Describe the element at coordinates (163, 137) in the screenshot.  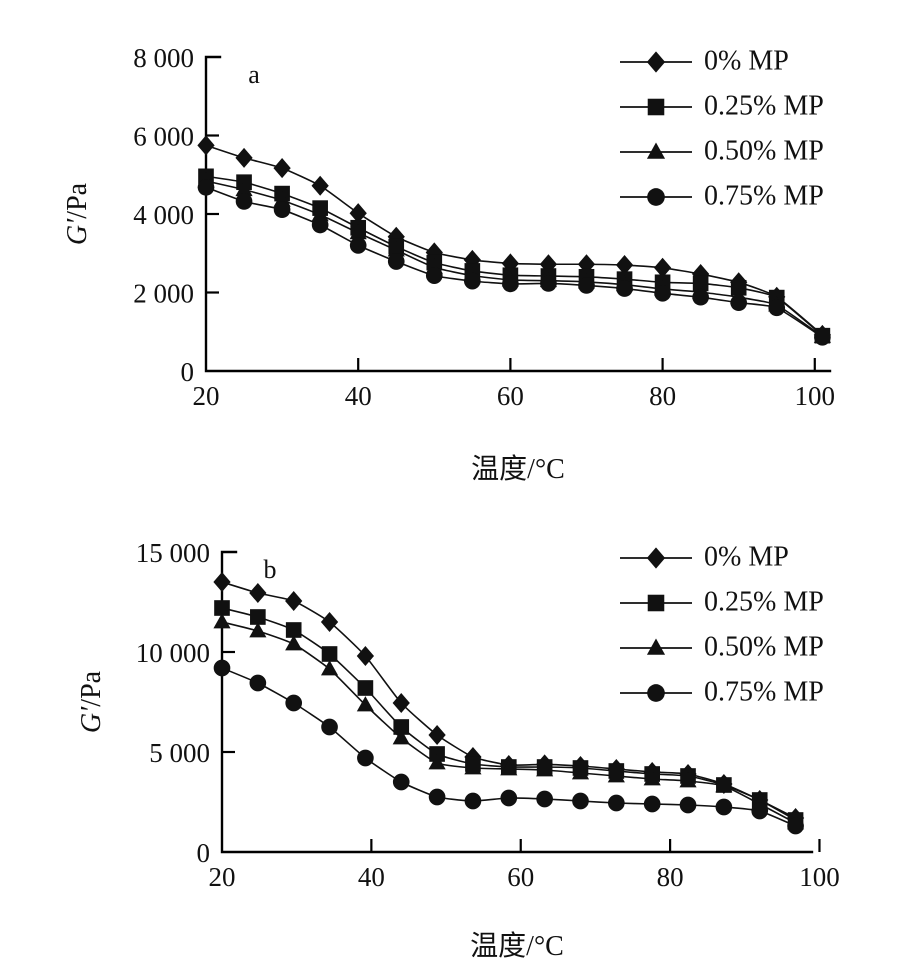
I see `y-tick-label: 6 000` at that location.